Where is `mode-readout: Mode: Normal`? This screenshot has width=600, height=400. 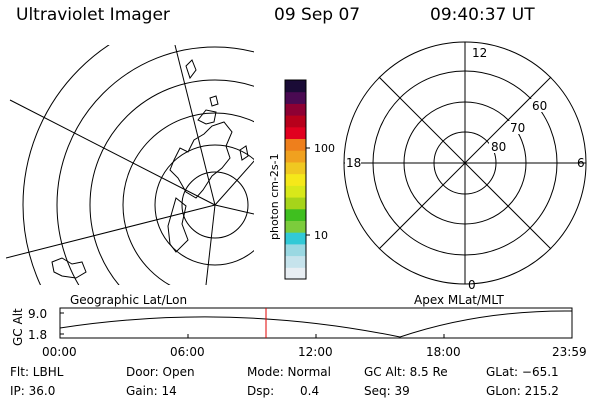
mode-readout: Mode: Normal is located at coordinates (289, 372).